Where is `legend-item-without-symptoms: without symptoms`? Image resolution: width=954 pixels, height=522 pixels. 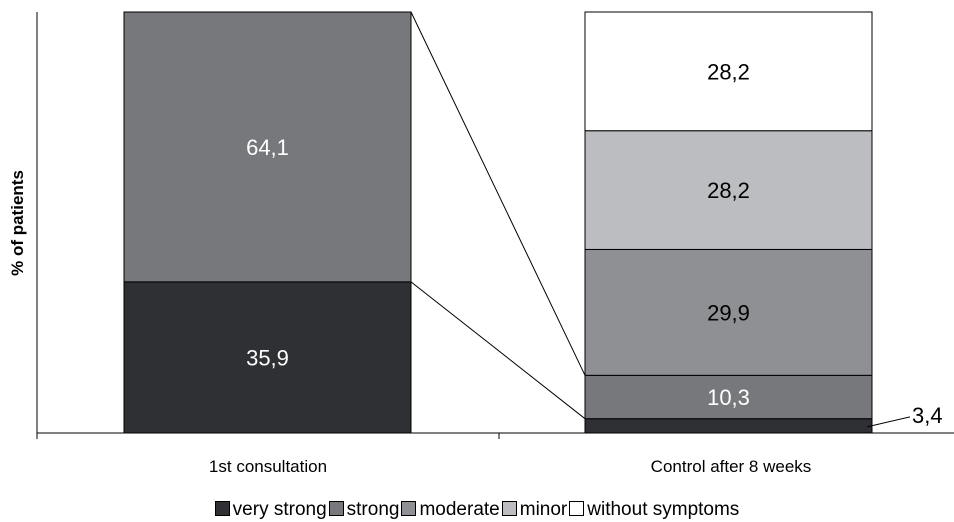
legend-item-without-symptoms: without symptoms is located at coordinates (654, 510).